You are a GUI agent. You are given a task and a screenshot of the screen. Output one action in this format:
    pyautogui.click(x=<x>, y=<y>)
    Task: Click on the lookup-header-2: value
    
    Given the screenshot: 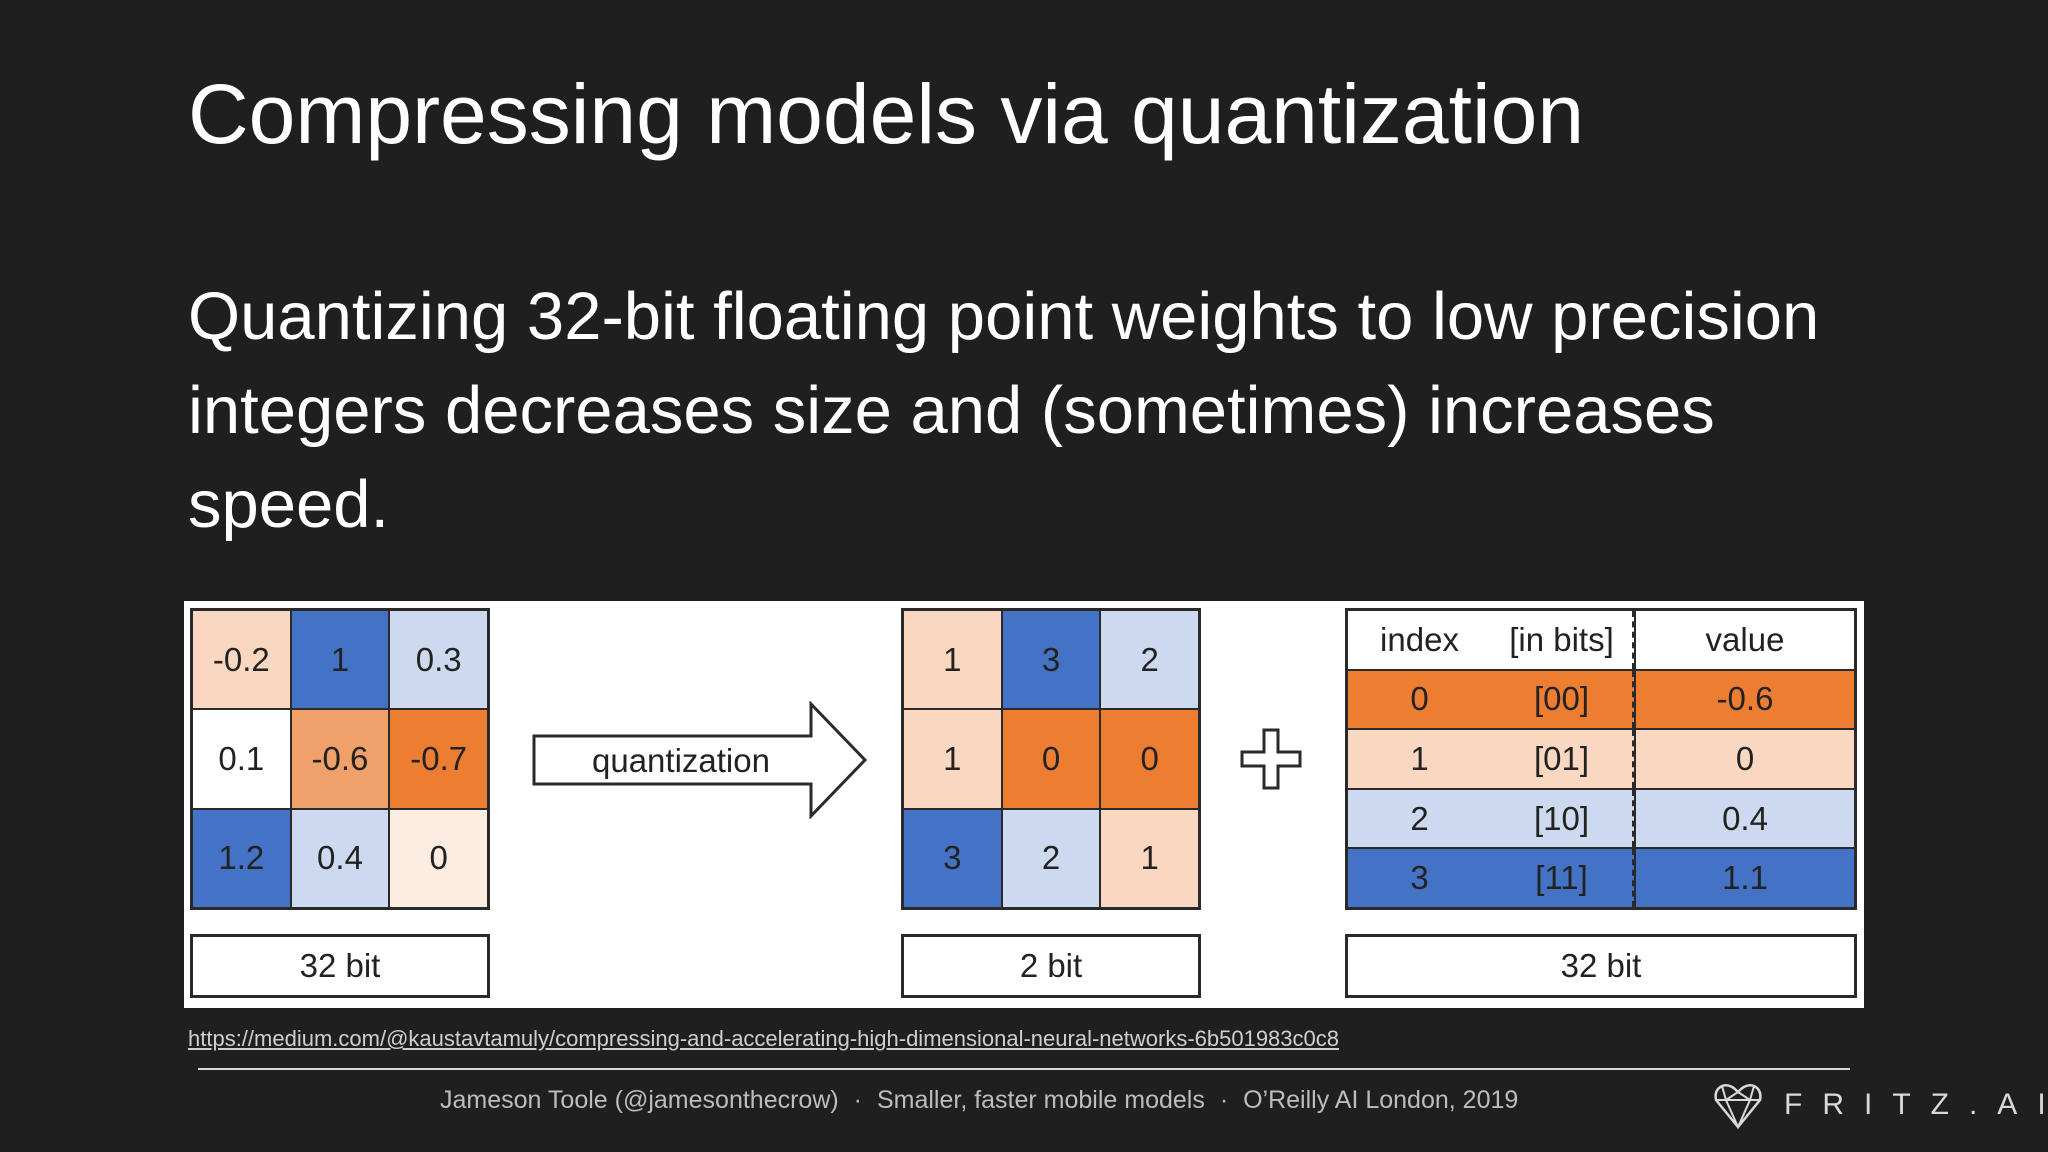 What is the action you would take?
    pyautogui.click(x=1744, y=640)
    